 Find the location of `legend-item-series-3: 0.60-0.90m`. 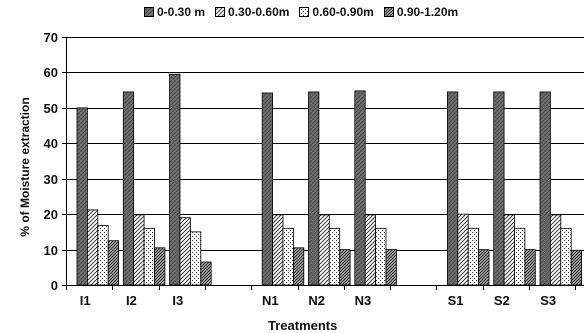

legend-item-series-3: 0.60-0.90m is located at coordinates (336, 12).